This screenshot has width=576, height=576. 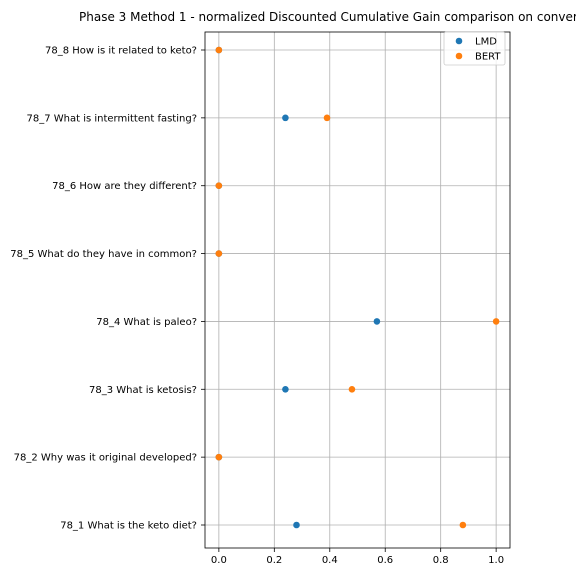 What do you see at coordinates (146, 322) in the screenshot?
I see `y-tick-label: 78_4 What is paleo?` at bounding box center [146, 322].